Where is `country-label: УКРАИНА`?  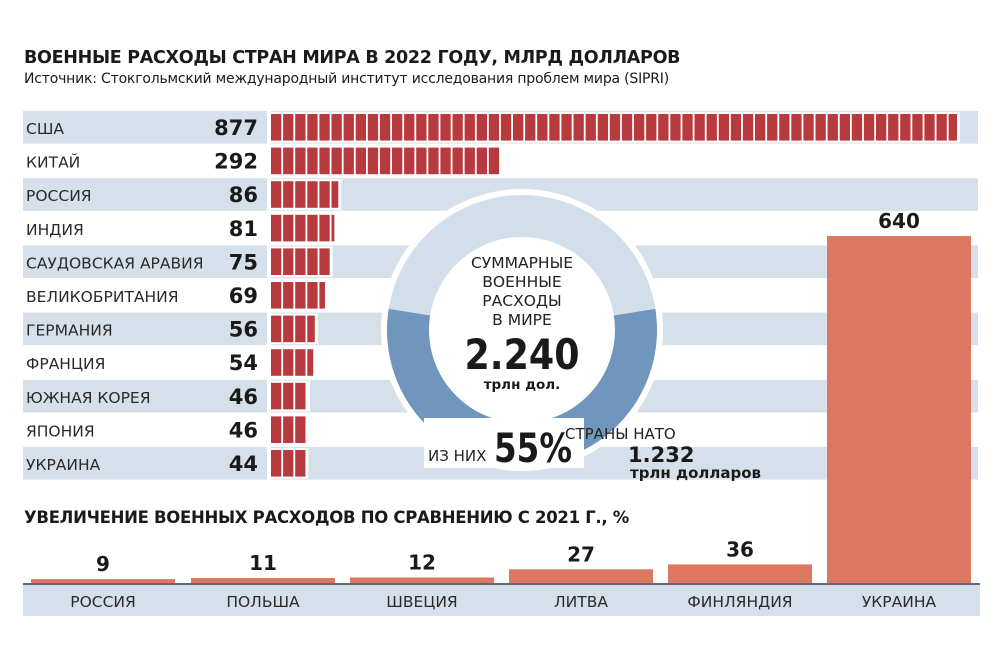 country-label: УКРАИНА is located at coordinates (63, 465).